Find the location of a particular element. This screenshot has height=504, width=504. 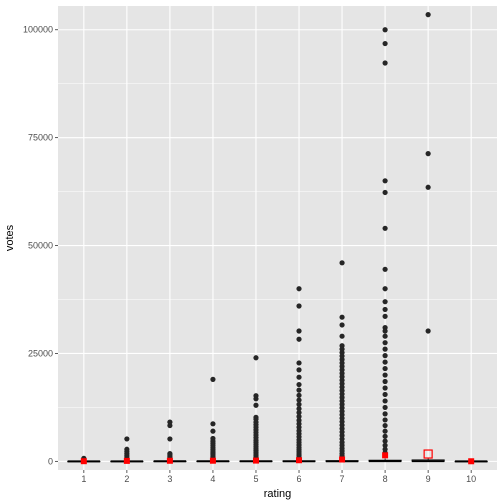

x-tick-label: 10 is located at coordinates (471, 479).